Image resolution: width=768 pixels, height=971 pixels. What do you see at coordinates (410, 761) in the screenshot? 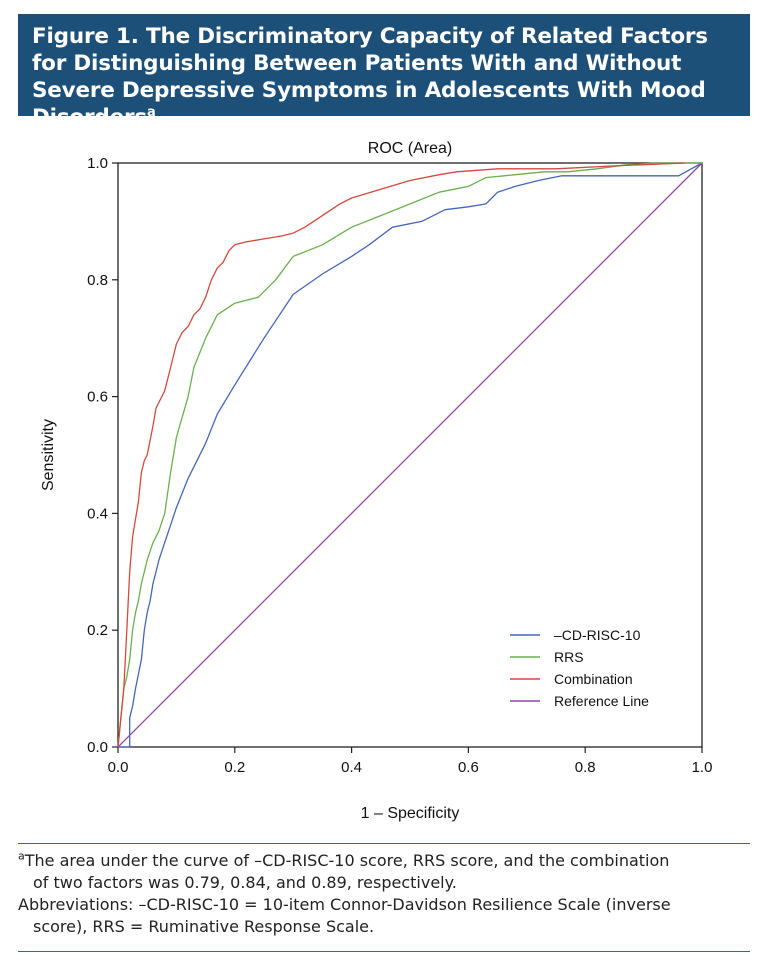
I see `x-axis-ticks: 0.0 0.2 0.4 0.6 0.8 1.0` at bounding box center [410, 761].